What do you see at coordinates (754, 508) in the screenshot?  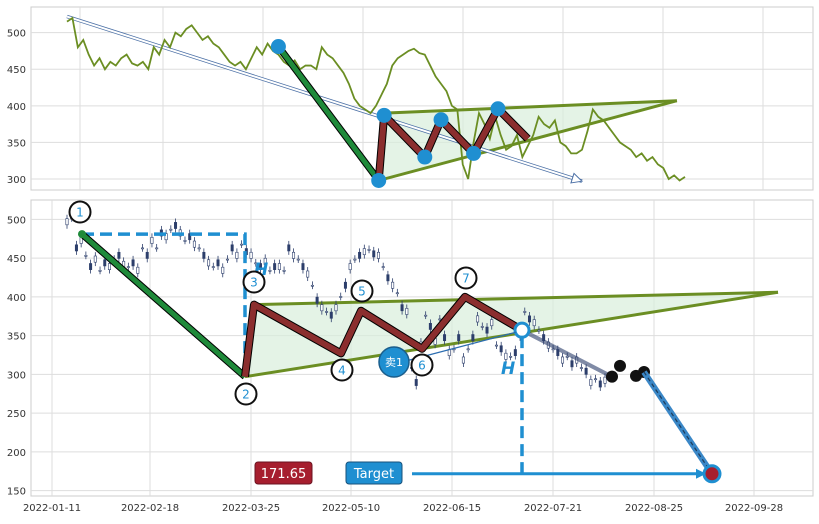 I see `bottom-x-tick-label: 2022-09-28` at bounding box center [754, 508].